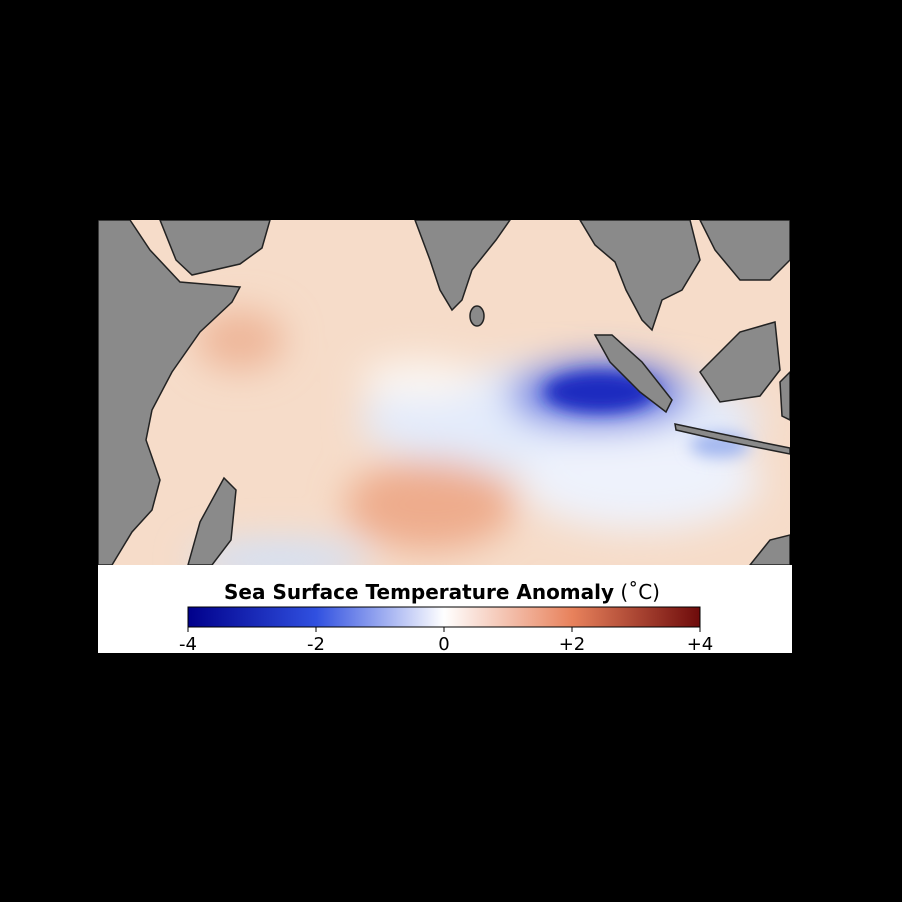 The width and height of the screenshot is (902, 902). I want to click on colorbar-ticks: -4 -2 0 +2 +4, so click(446, 641).